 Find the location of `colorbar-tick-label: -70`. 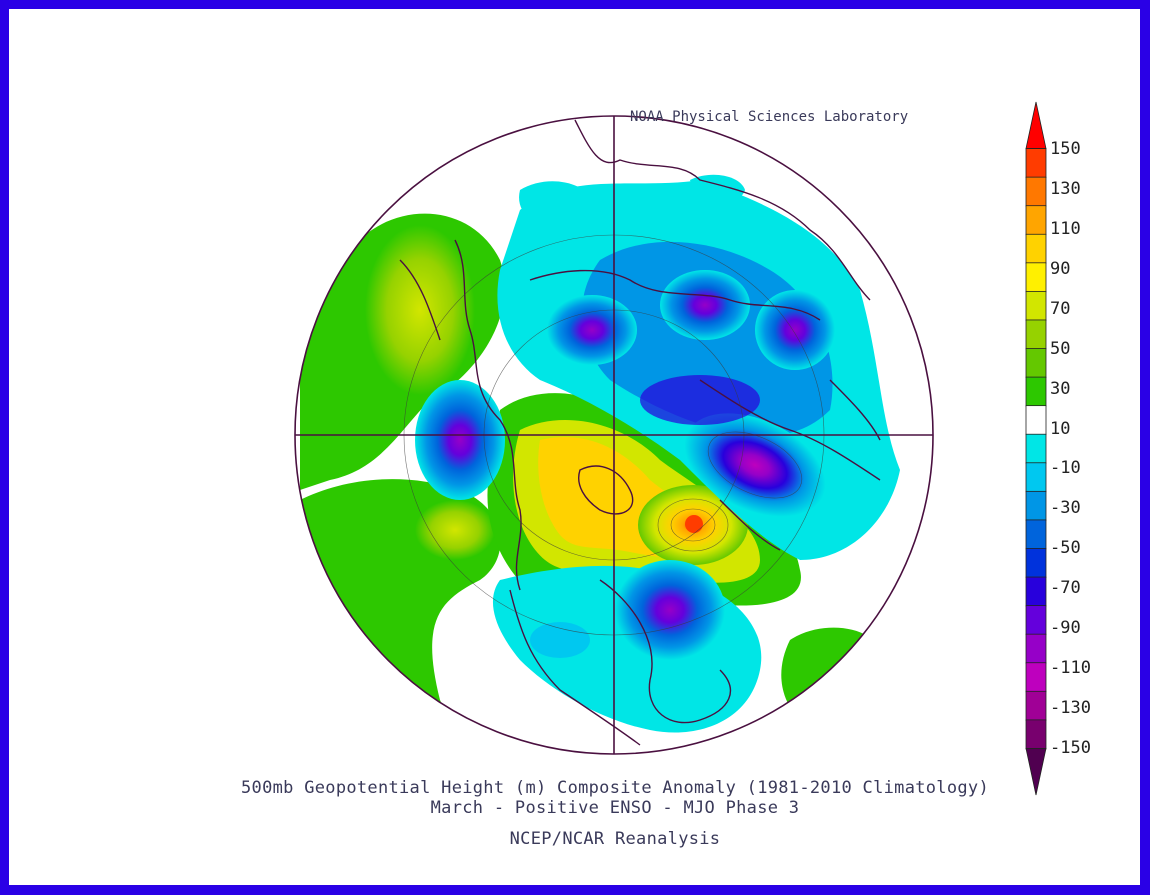

colorbar-tick-label: -70 is located at coordinates (1065, 588).